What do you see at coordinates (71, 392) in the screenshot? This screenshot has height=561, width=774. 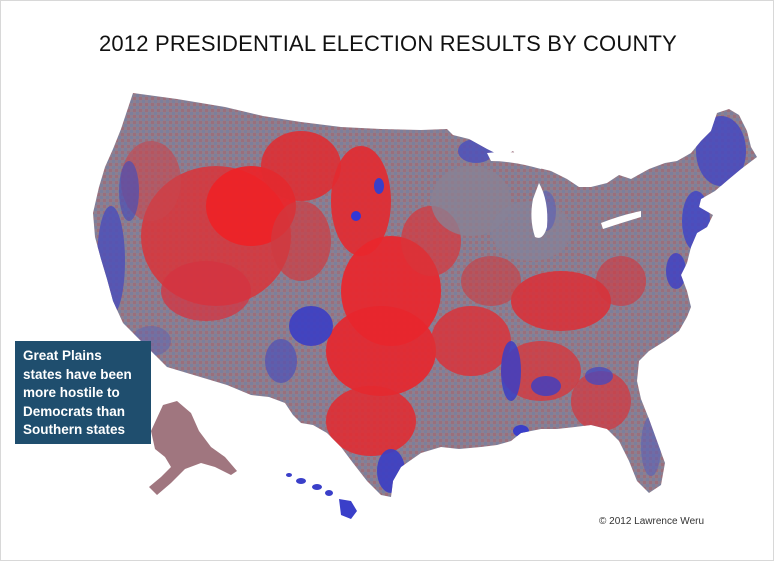 I see `annotation-line: more hostile to` at bounding box center [71, 392].